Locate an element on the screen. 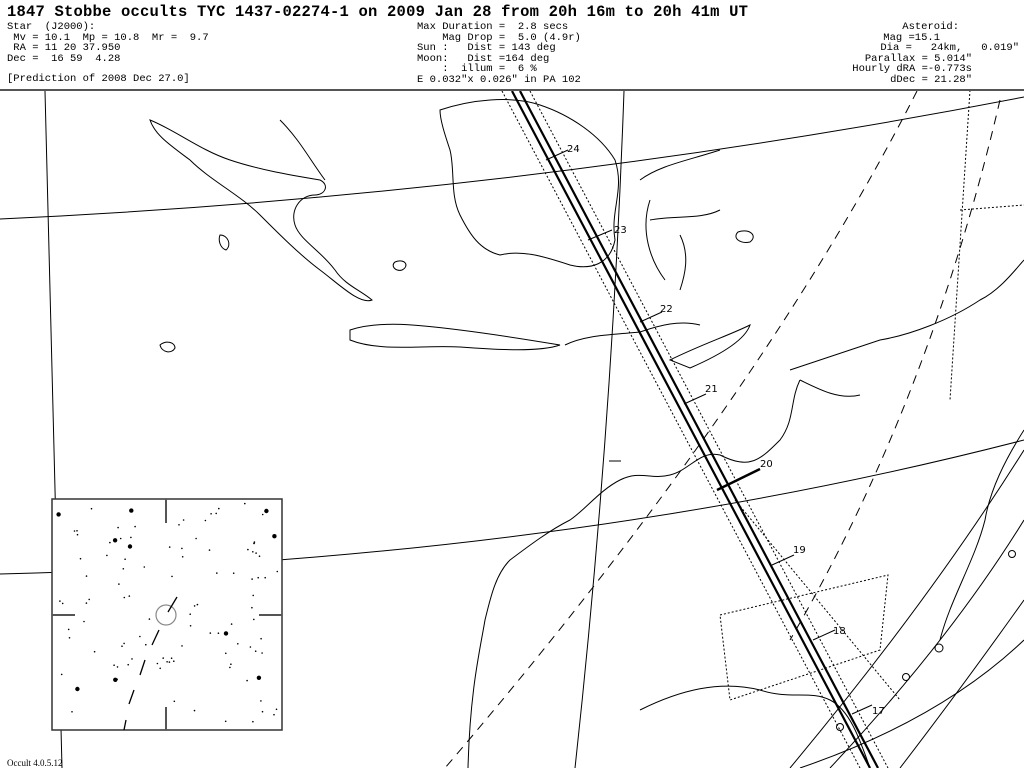  sulawesi-coast is located at coordinates (680, 220).